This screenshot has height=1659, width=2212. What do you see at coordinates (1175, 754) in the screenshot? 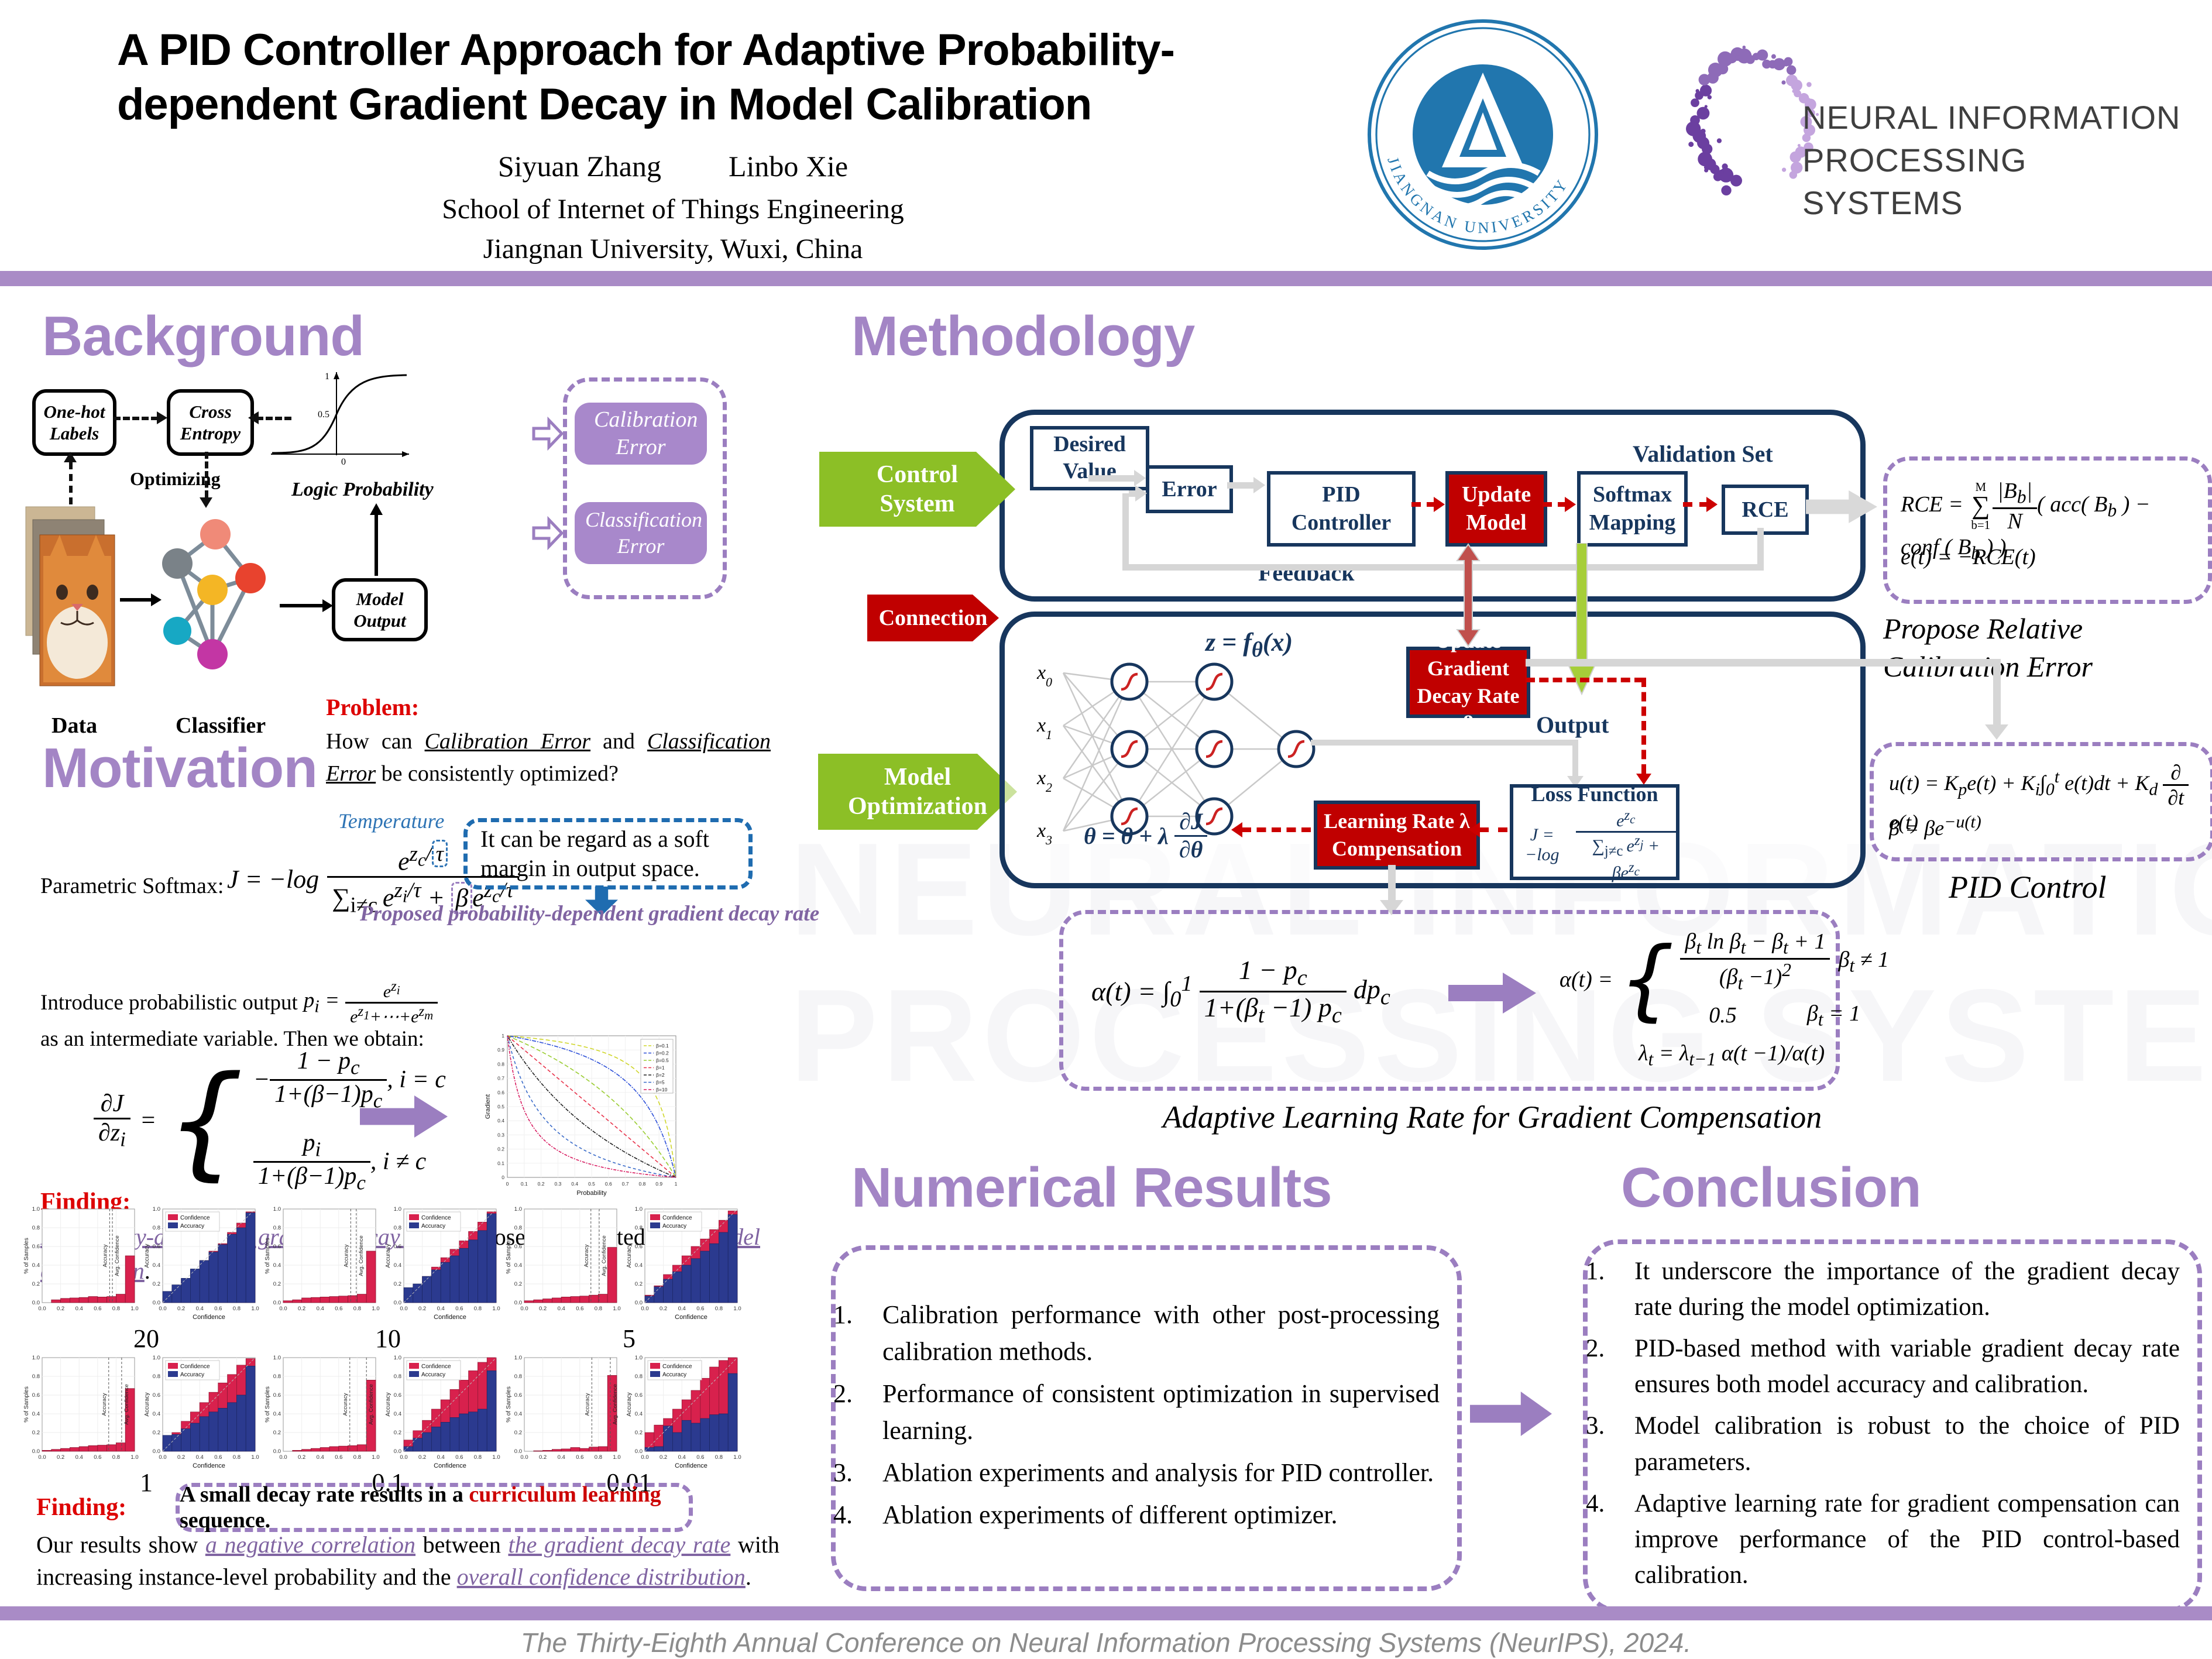
I see `neural-network-diagram: x0 x1 x2 x3` at bounding box center [1175, 754].